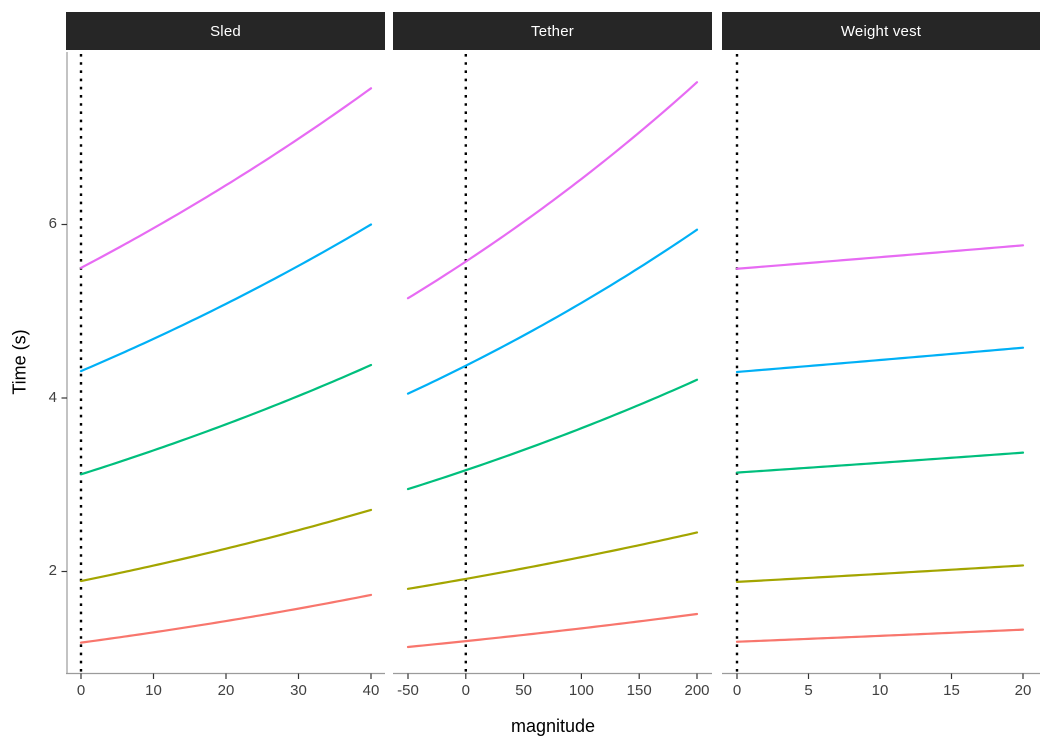  What do you see at coordinates (52, 223) in the screenshot?
I see `y-tick-label-6: 6` at bounding box center [52, 223].